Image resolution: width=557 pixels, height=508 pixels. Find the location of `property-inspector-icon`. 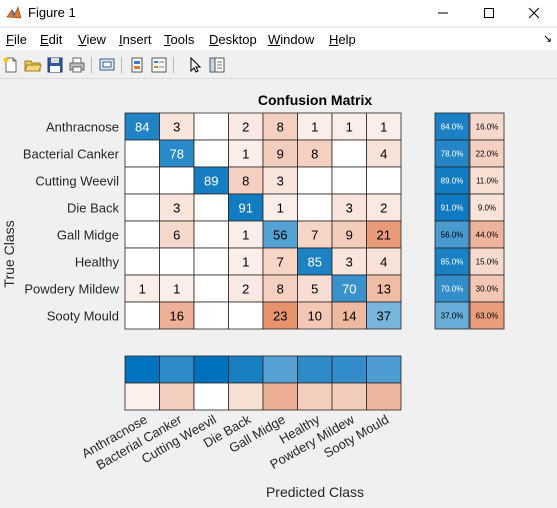

property-inspector-icon is located at coordinates (217, 65).